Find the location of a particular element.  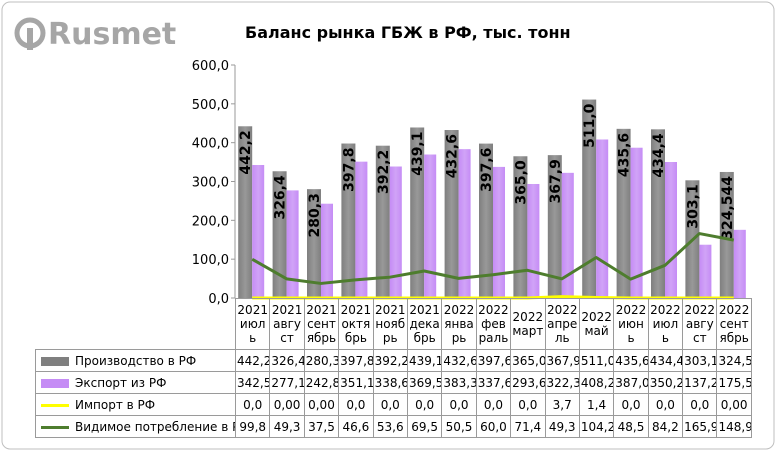

data-label: 303,1 is located at coordinates (693, 206).